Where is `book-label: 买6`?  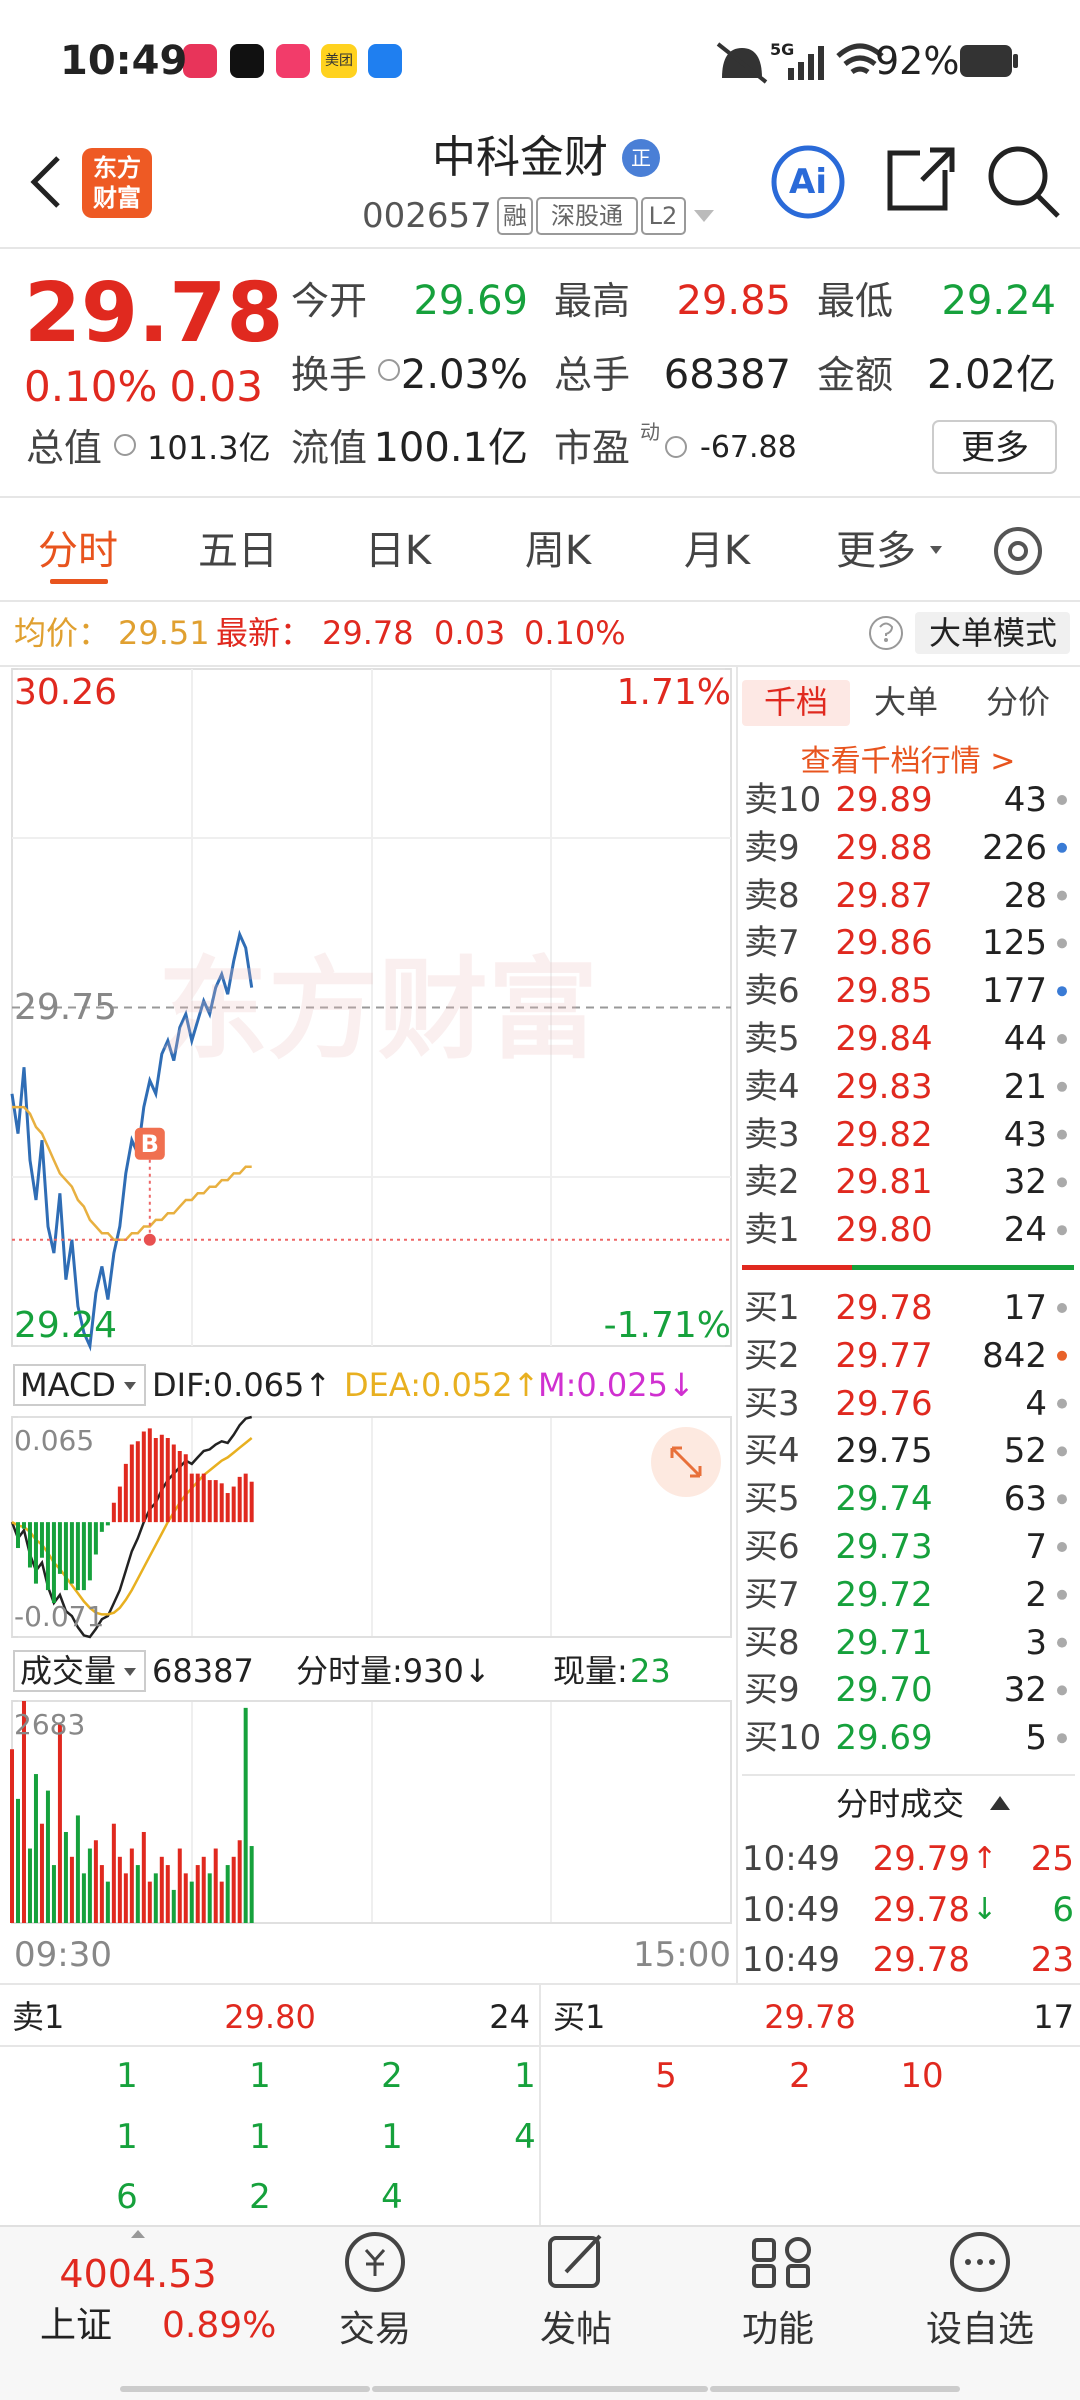 book-label: 买6 is located at coordinates (772, 1547).